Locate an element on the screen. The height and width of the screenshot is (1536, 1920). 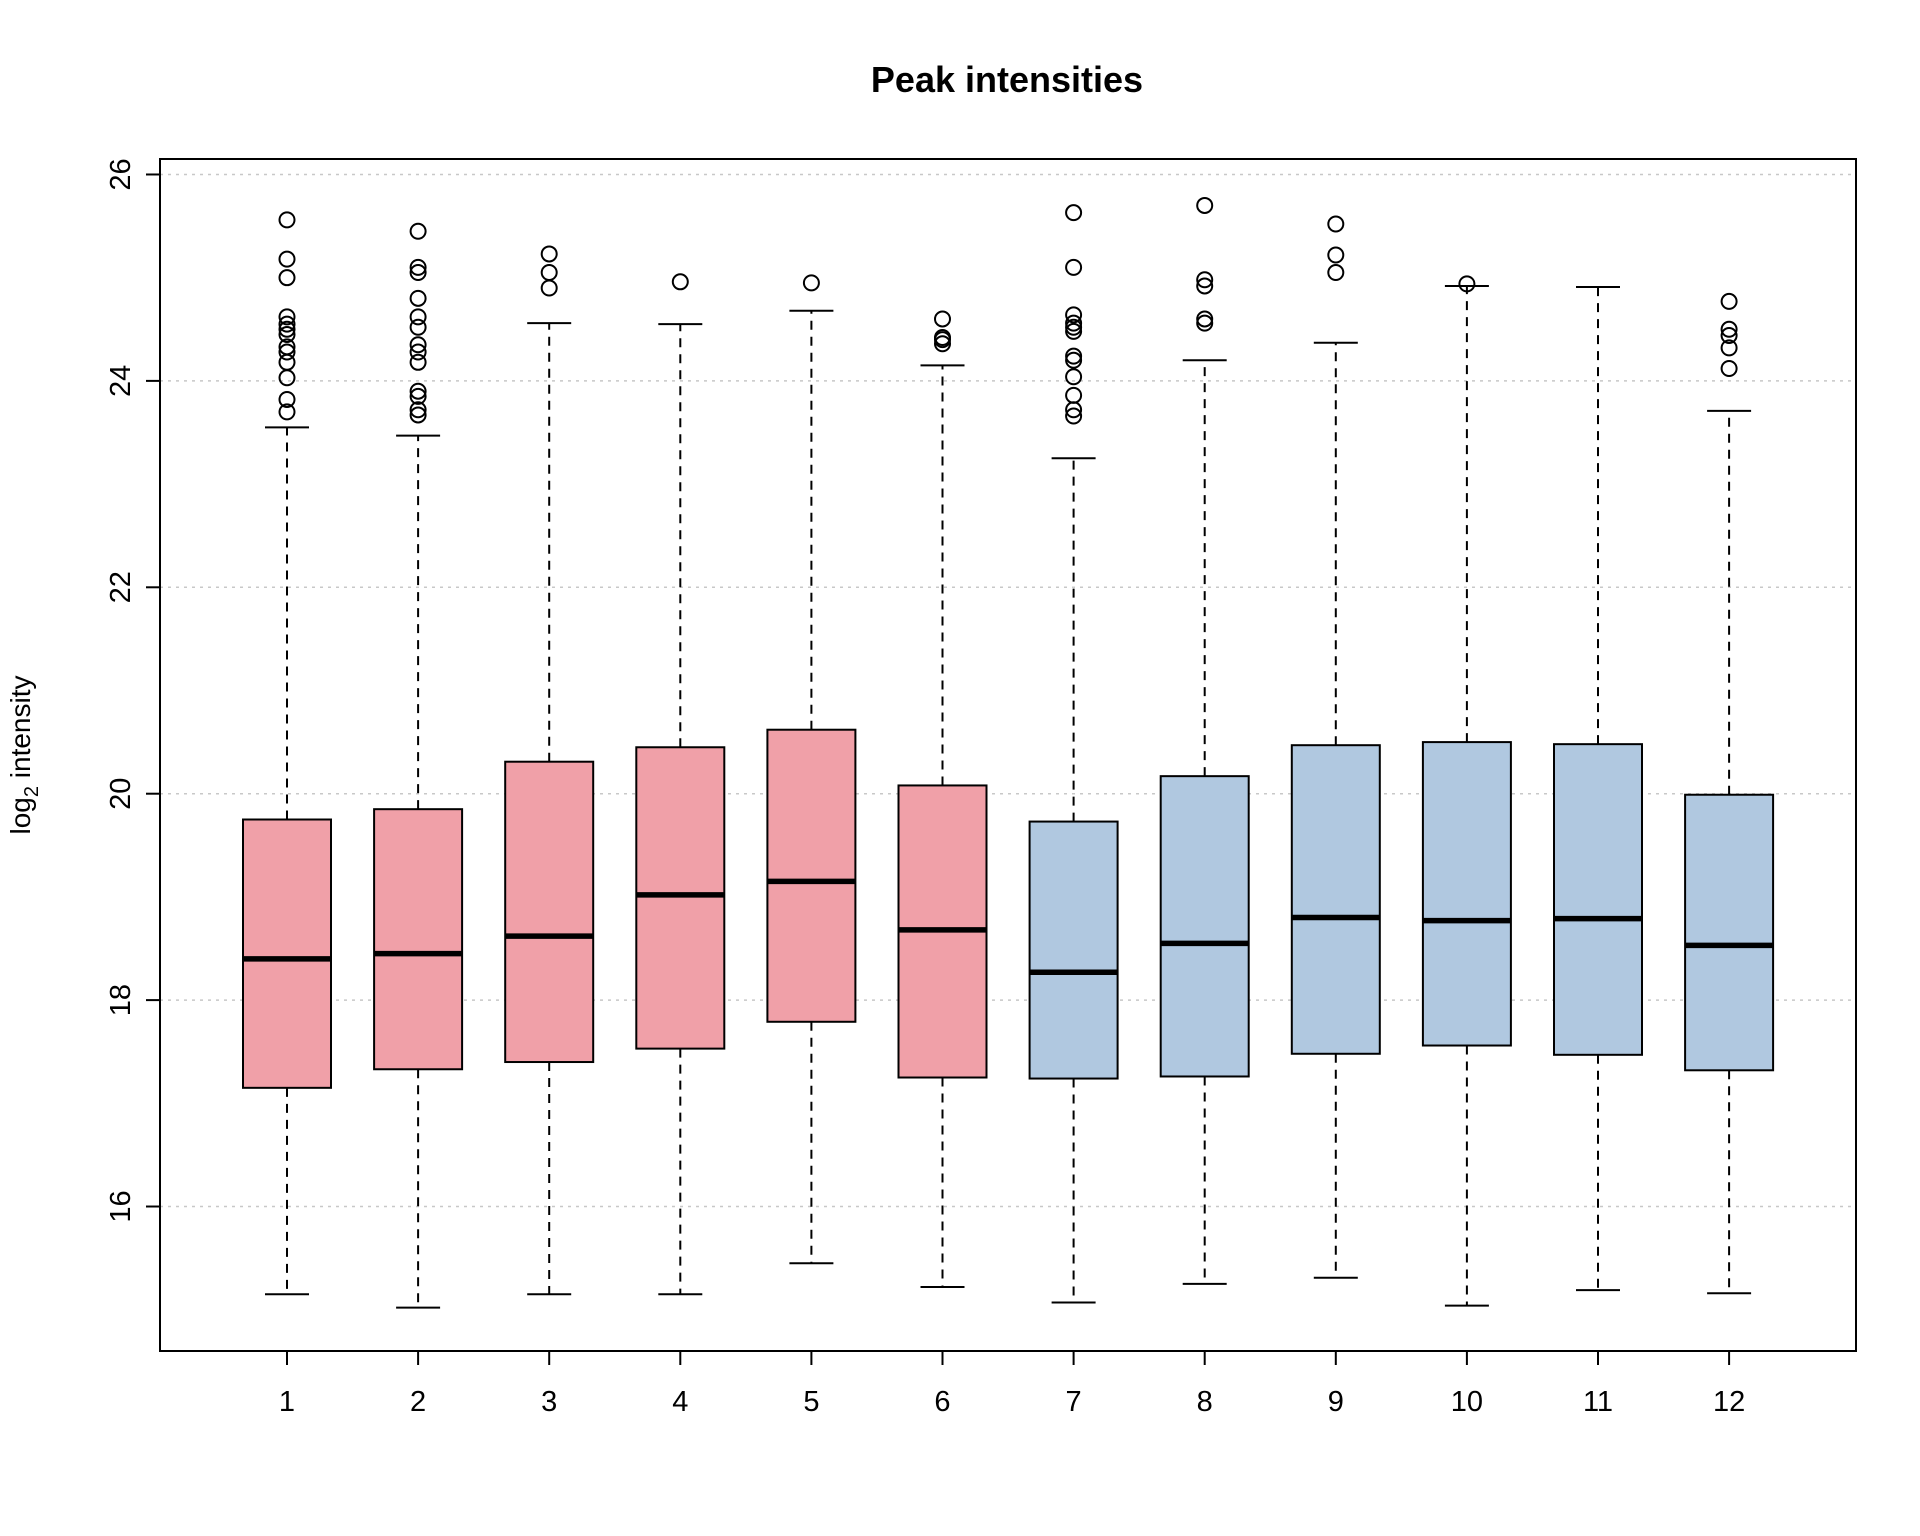
x-tick-label-2: 2 is located at coordinates (418, 1402).